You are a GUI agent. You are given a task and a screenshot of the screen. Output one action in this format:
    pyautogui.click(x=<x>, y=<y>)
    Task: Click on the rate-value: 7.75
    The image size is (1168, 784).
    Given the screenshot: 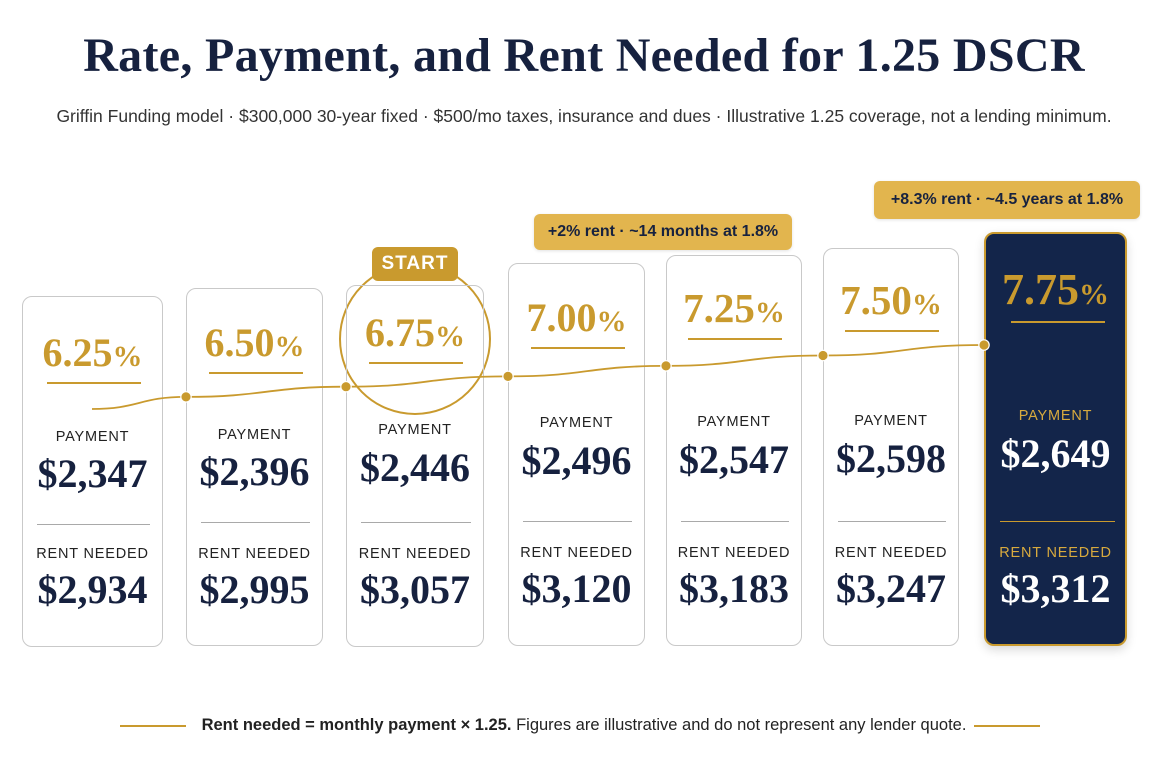 What is the action you would take?
    pyautogui.click(x=1040, y=289)
    